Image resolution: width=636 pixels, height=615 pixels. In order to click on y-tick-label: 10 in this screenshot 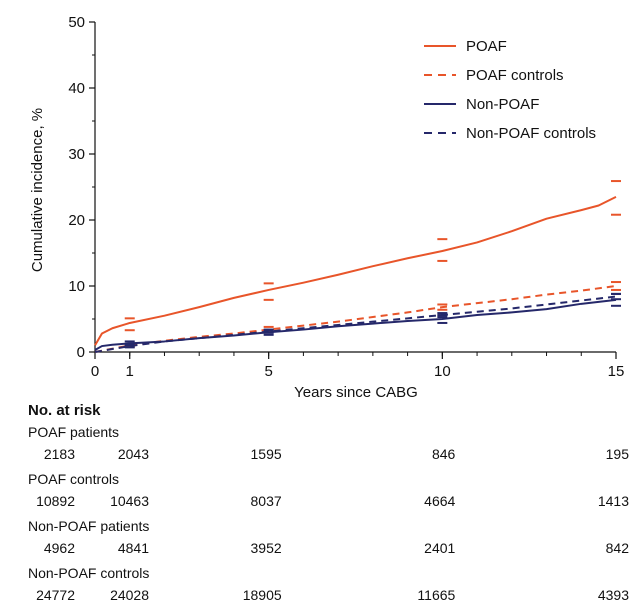, I will do `click(76, 286)`.